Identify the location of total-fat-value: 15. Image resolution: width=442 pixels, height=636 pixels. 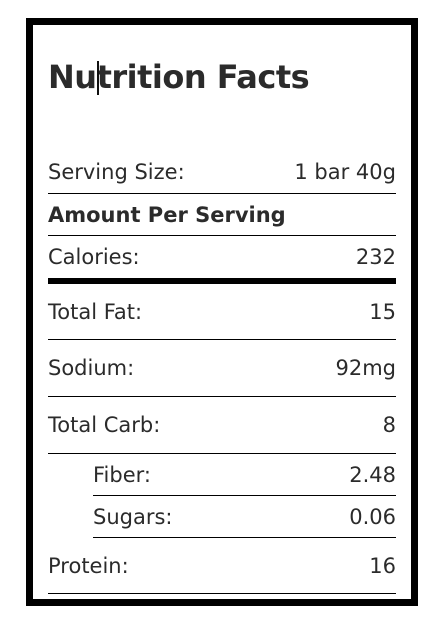
(382, 311).